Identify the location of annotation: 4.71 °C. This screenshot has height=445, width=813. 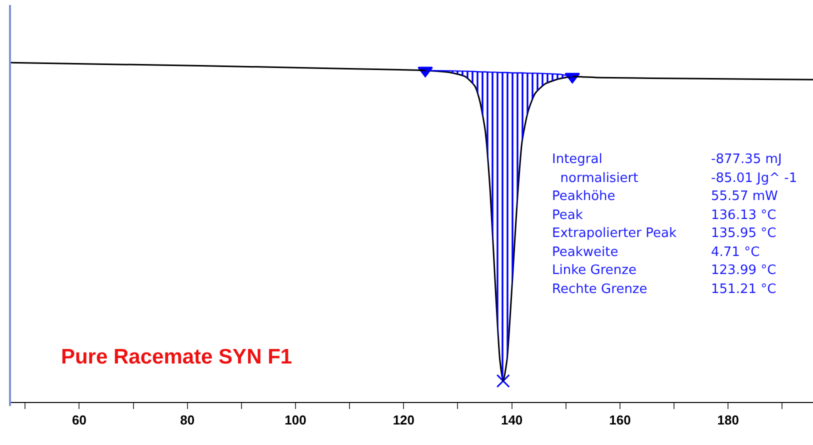
(735, 252).